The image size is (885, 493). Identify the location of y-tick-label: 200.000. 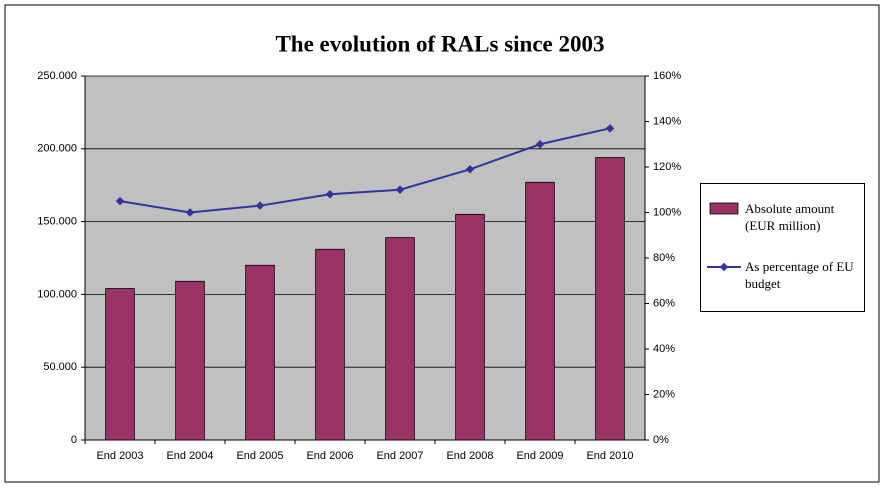
(57, 149).